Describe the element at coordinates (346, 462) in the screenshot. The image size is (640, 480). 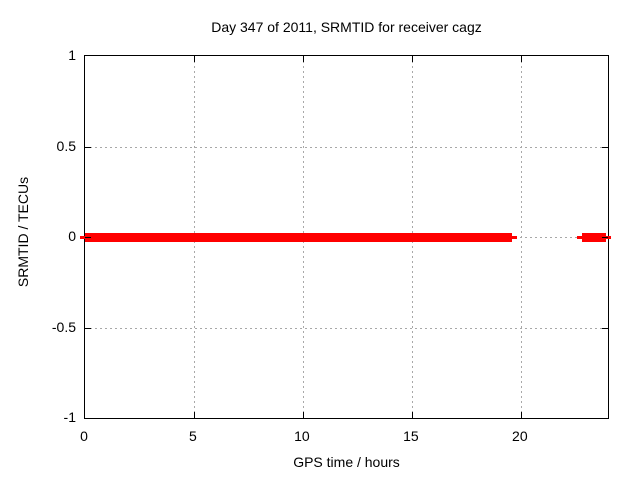
I see `x-axis-label: GPS time / hours` at that location.